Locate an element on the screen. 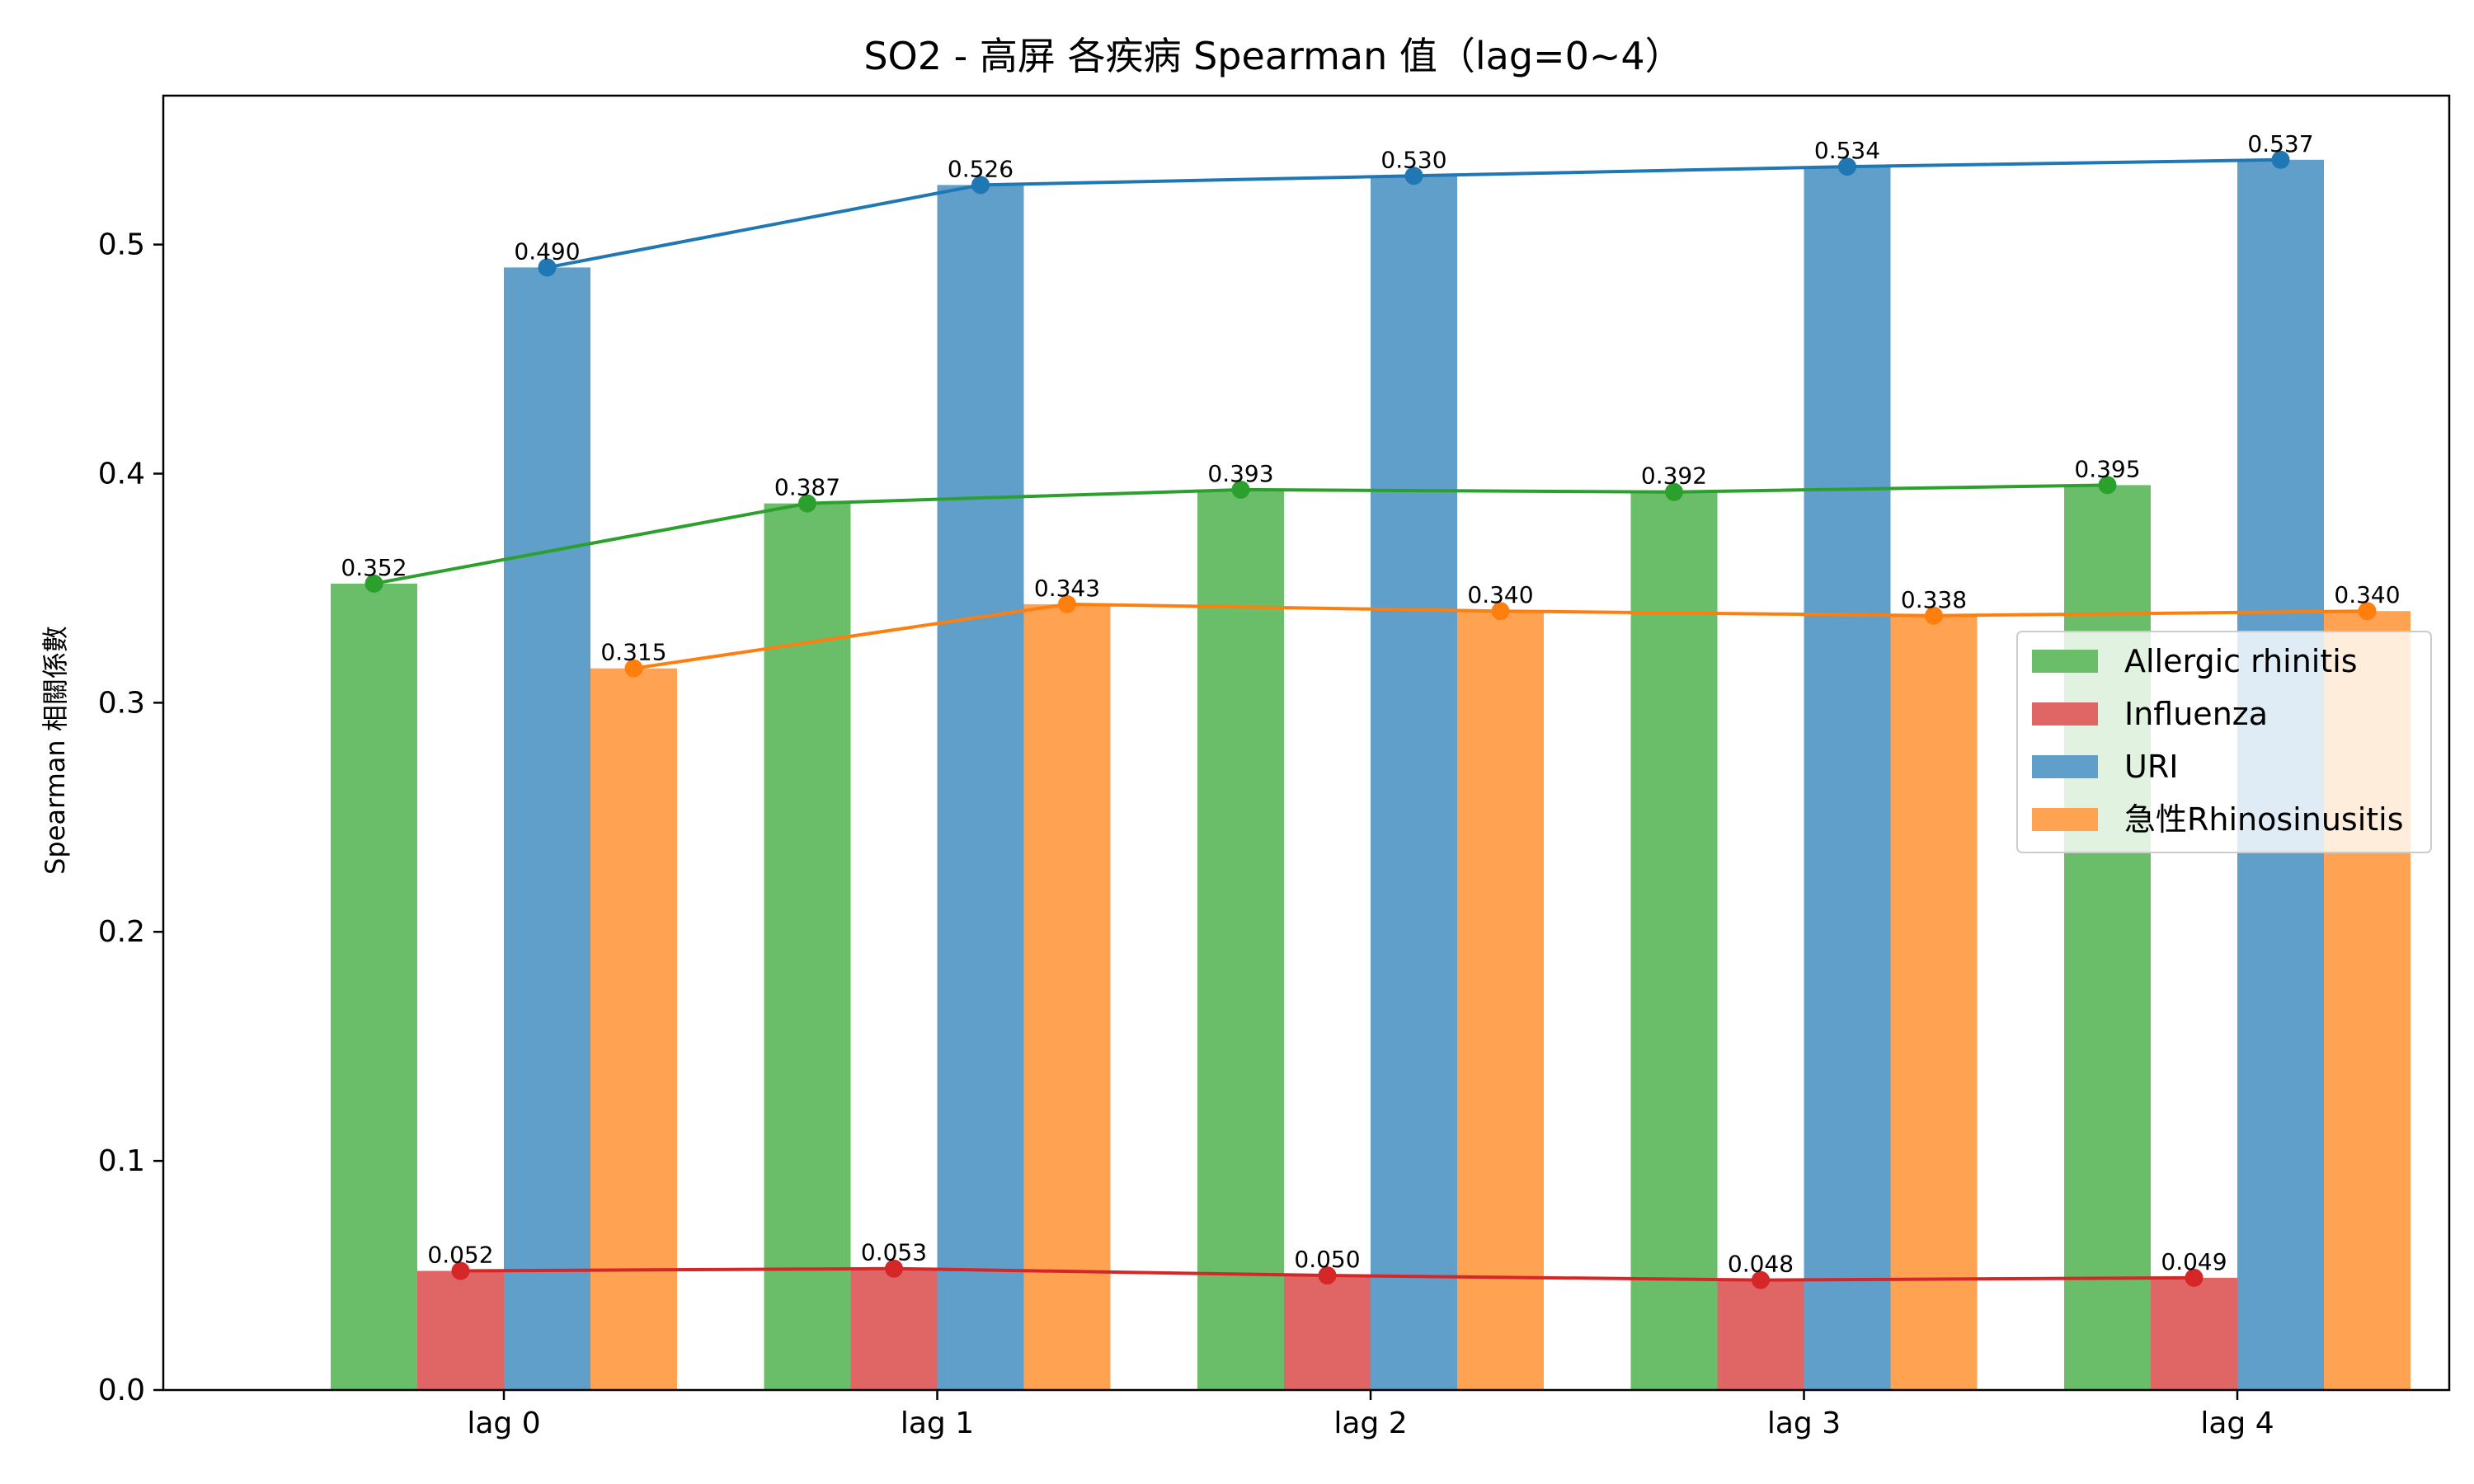 The height and width of the screenshot is (1484, 2474). data-label: 0.352 is located at coordinates (374, 567).